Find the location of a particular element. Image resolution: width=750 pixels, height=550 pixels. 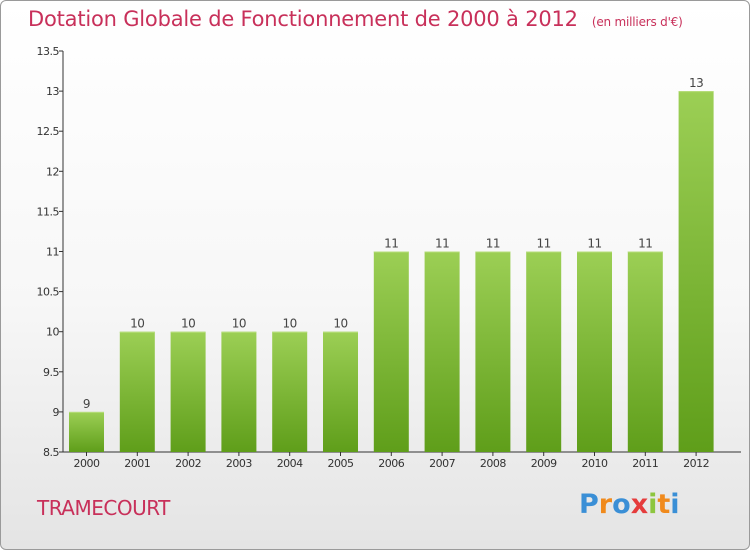

y-tick-label: 11 is located at coordinates (52, 252).